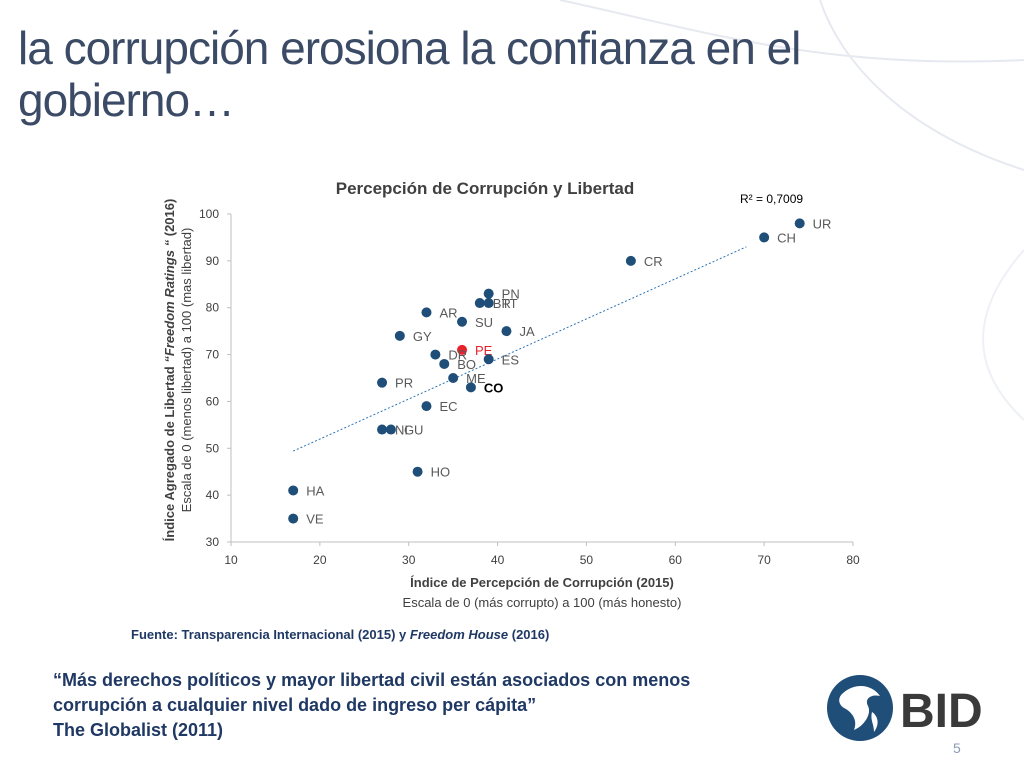  I want to click on x-tick-label: 50, so click(587, 560).